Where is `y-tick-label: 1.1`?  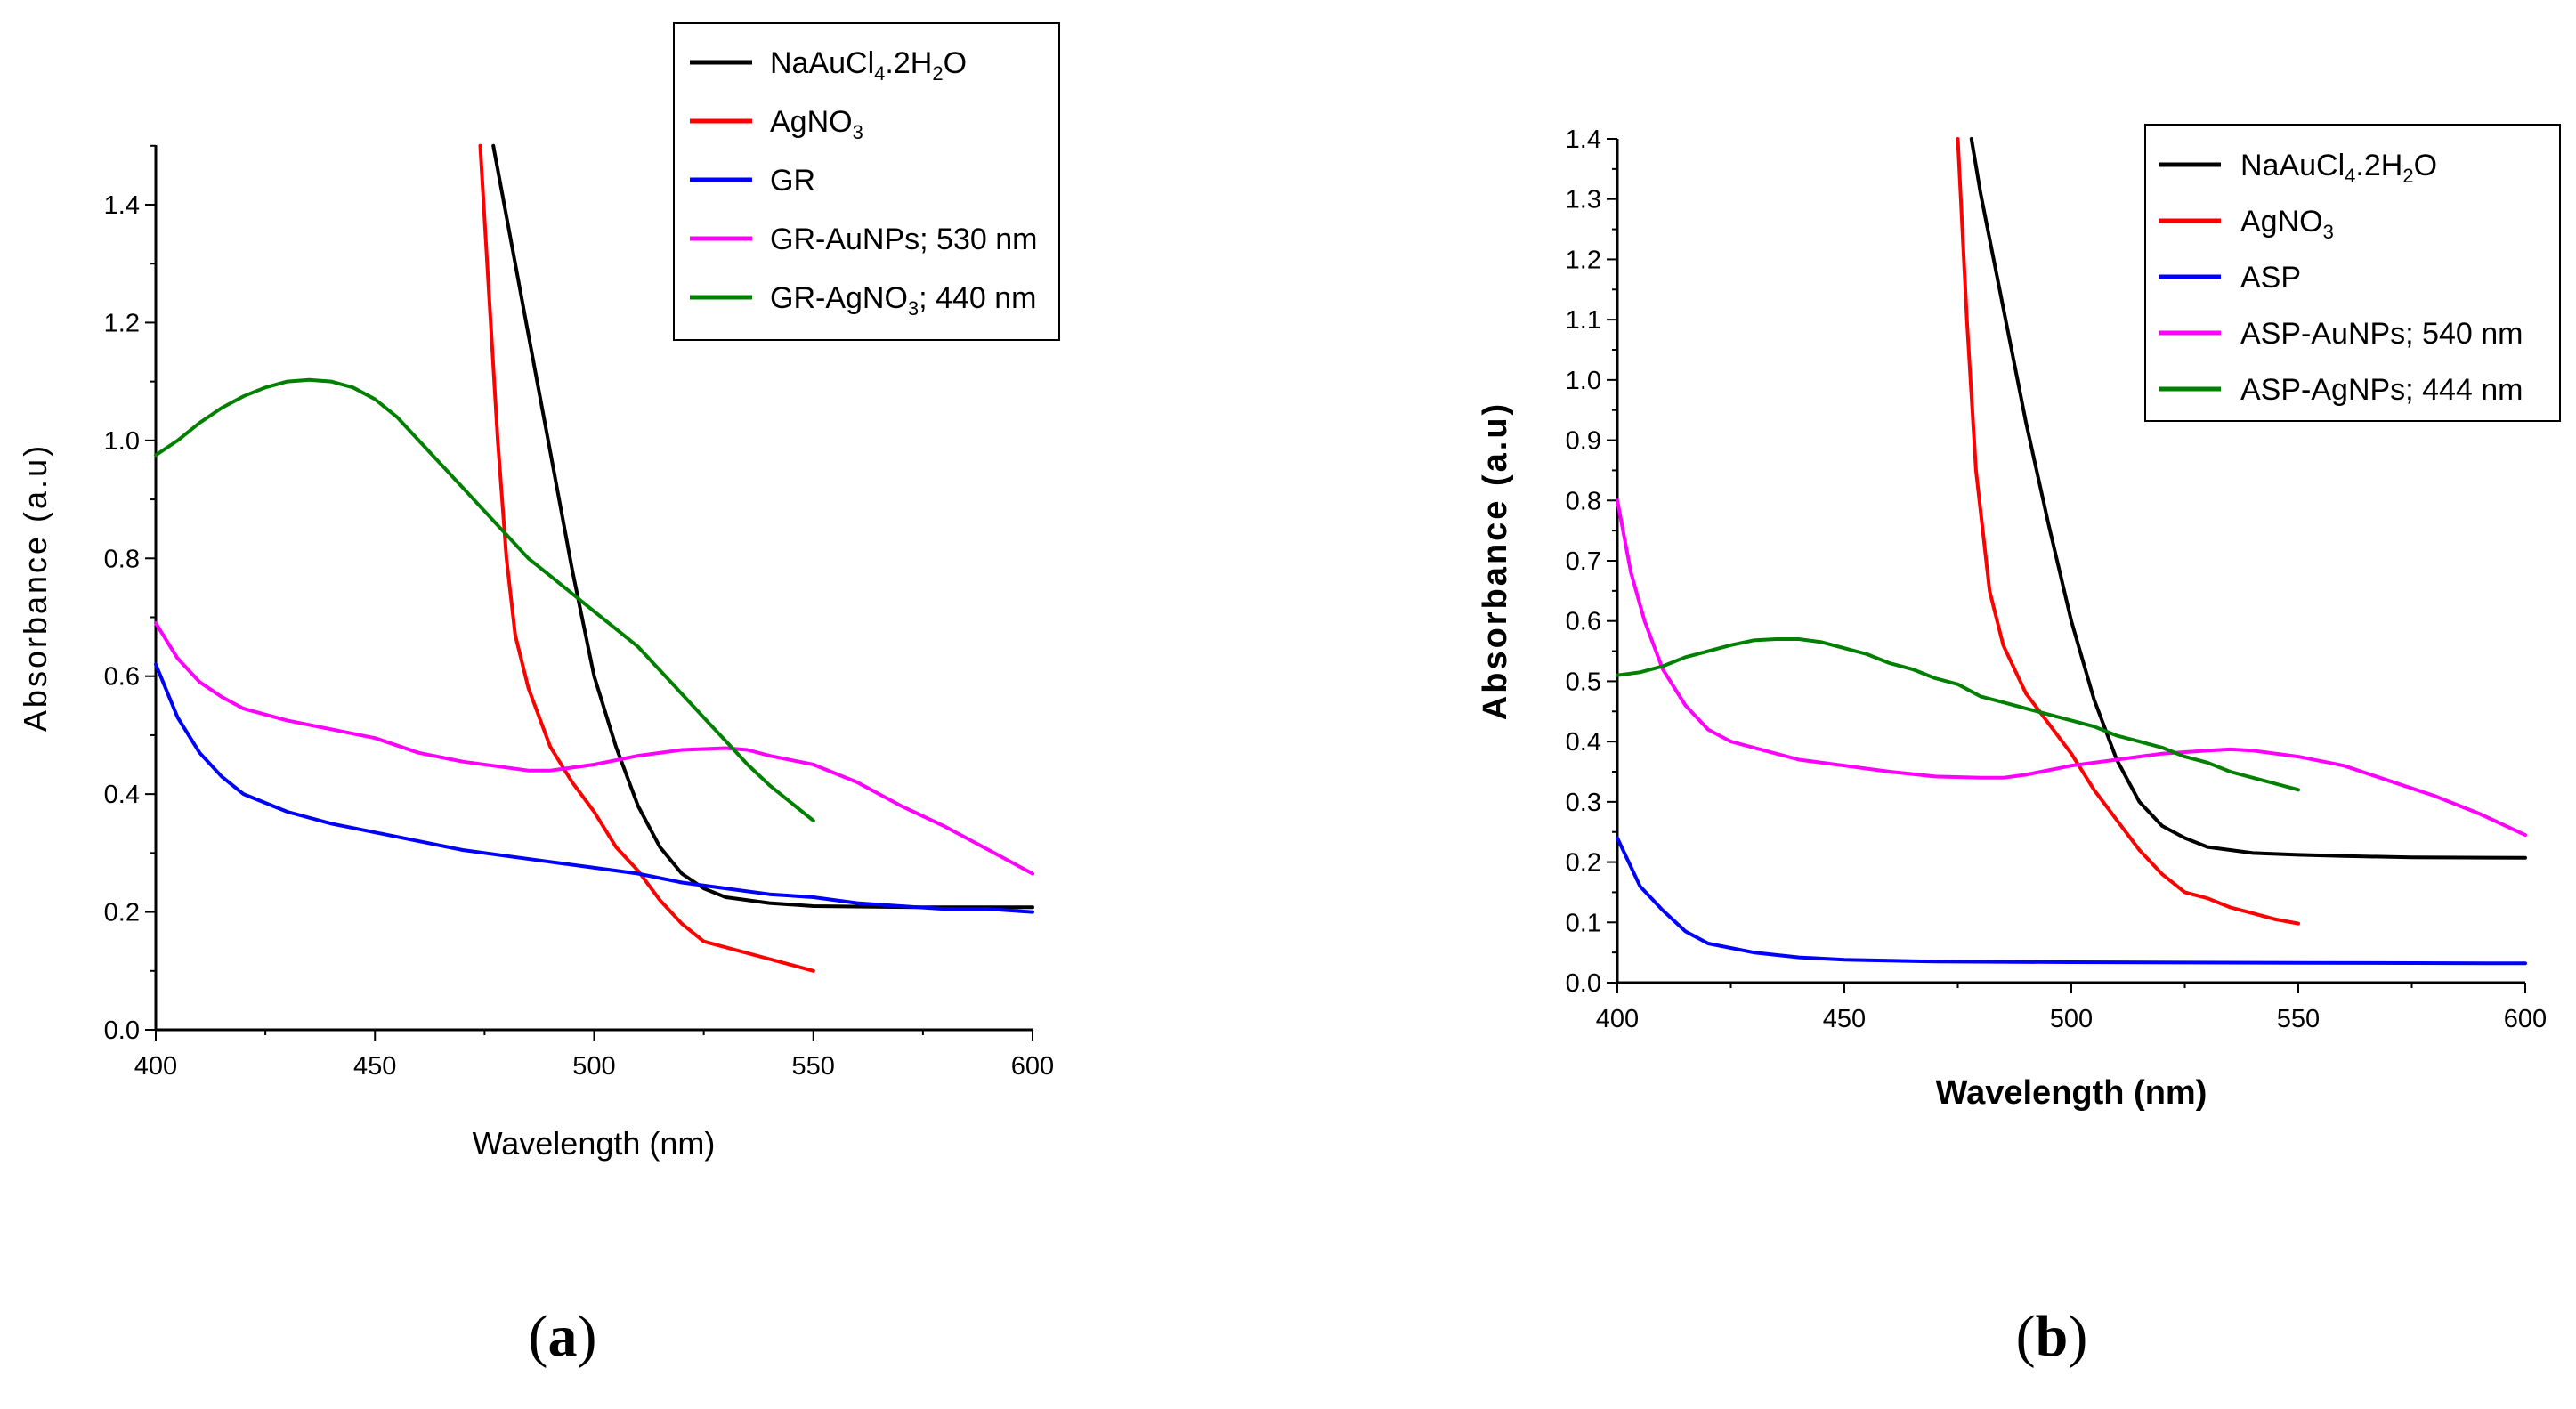 y-tick-label: 1.1 is located at coordinates (1583, 320).